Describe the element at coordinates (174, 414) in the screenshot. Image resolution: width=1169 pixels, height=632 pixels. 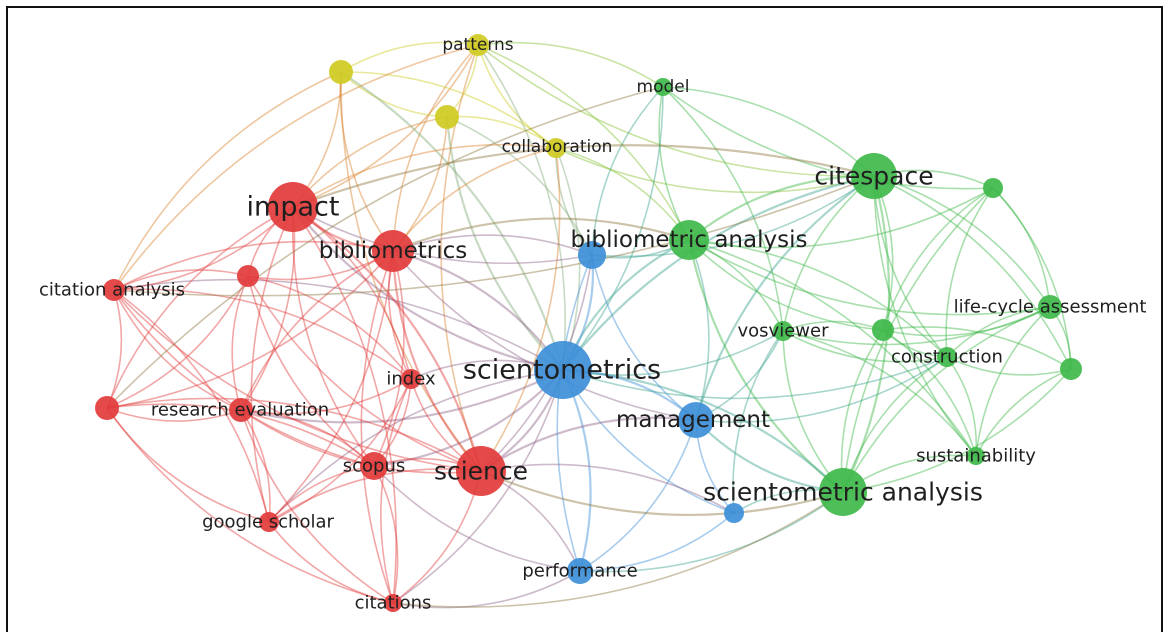
I see `edge-research-evaluation-r2` at that location.